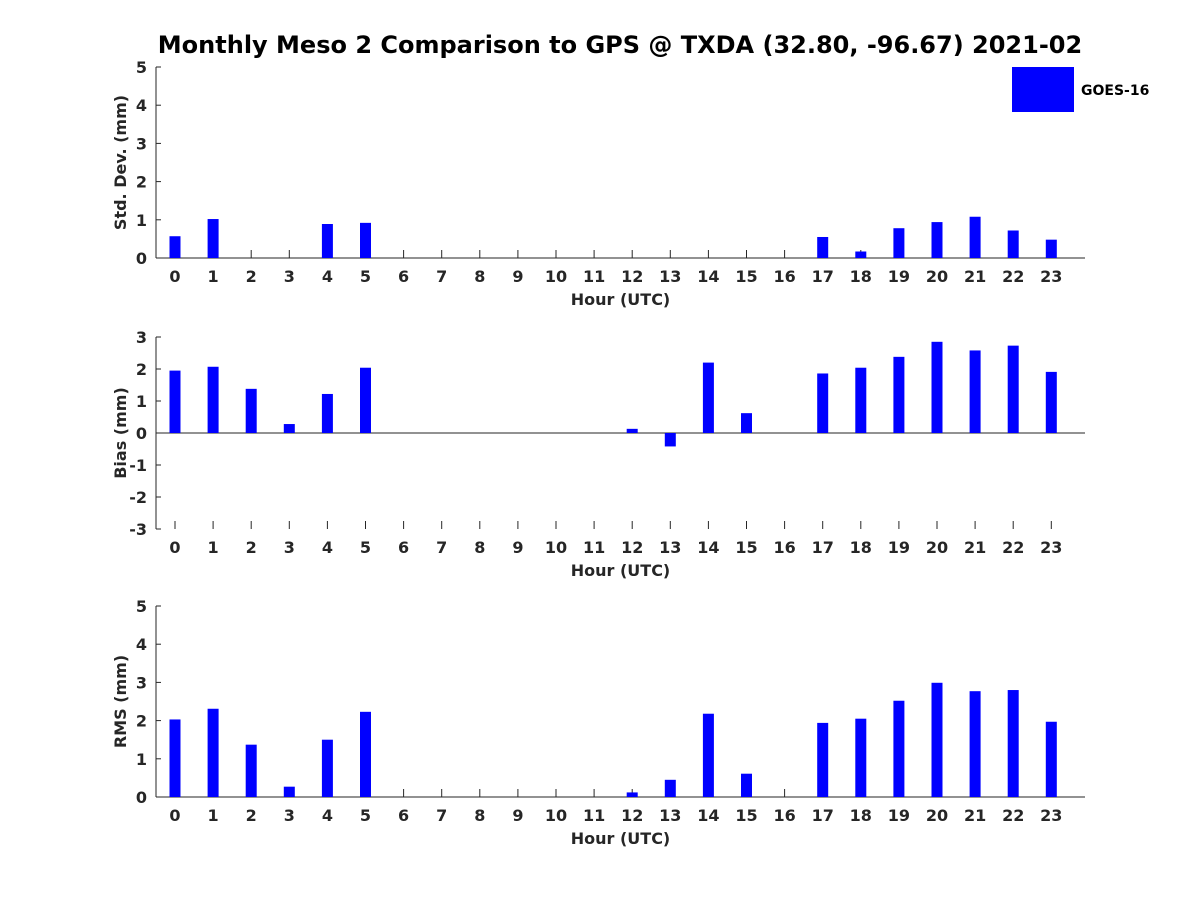 The image size is (1200, 900). What do you see at coordinates (120, 433) in the screenshot?
I see `bias-y-axis-label: Bias (mm)` at bounding box center [120, 433].